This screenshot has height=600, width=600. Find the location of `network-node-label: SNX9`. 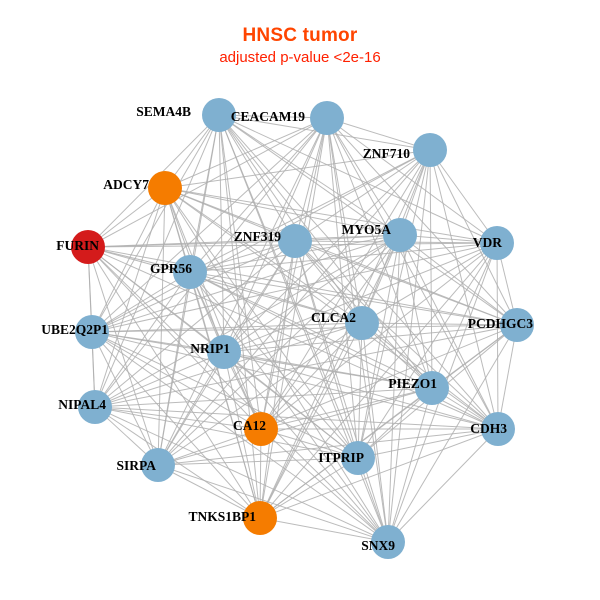

network-node-label: SNX9 is located at coordinates (378, 545).